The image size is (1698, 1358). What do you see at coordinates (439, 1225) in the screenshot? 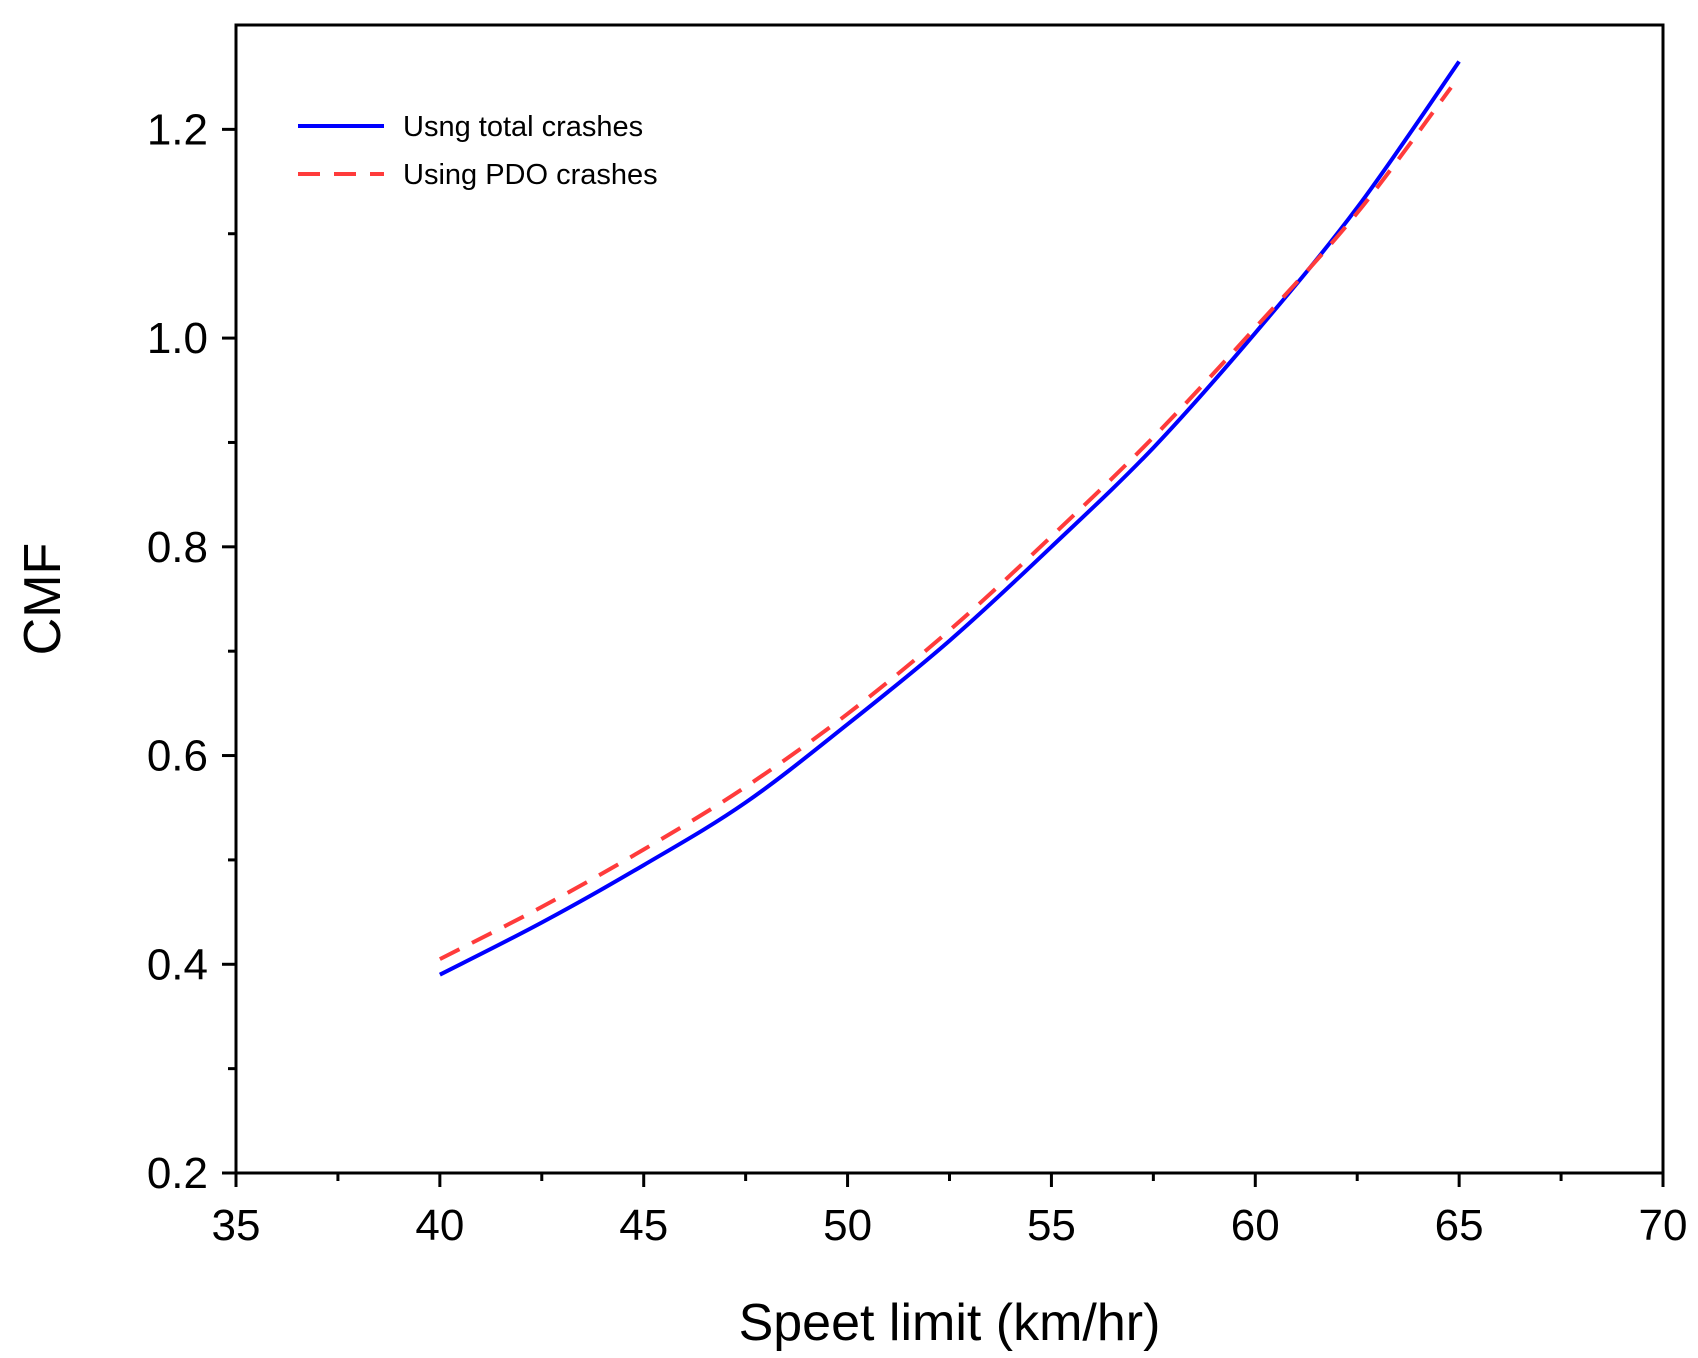
I see `x-tick-label: 40` at bounding box center [439, 1225].